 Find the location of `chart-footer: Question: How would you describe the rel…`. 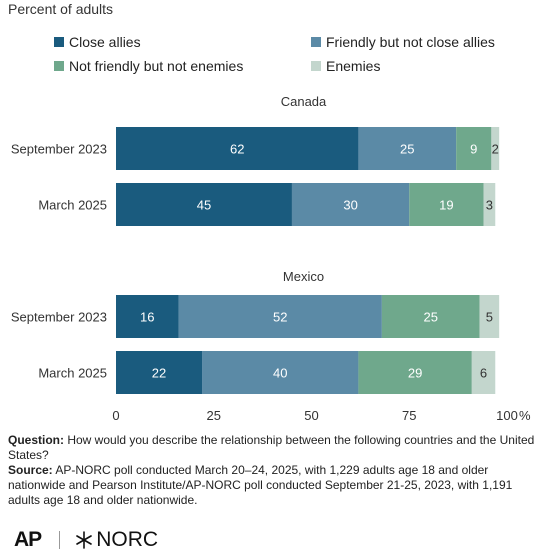

chart-footer: Question: How would you describe the rel… is located at coordinates (275, 470).